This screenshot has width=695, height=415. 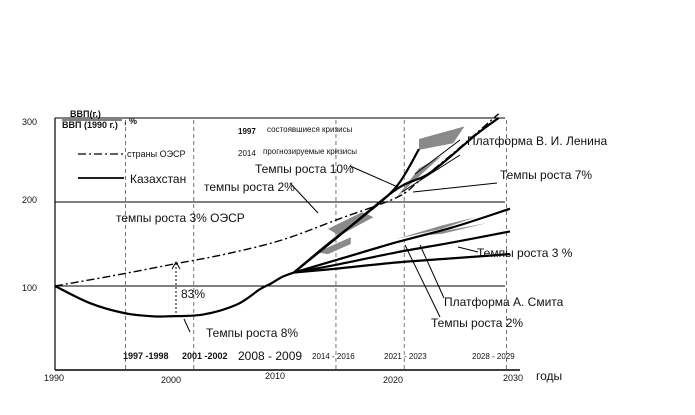 What do you see at coordinates (310, 151) in the screenshot?
I see `legend-note-2014-label: прогнозируемые кризисы` at bounding box center [310, 151].